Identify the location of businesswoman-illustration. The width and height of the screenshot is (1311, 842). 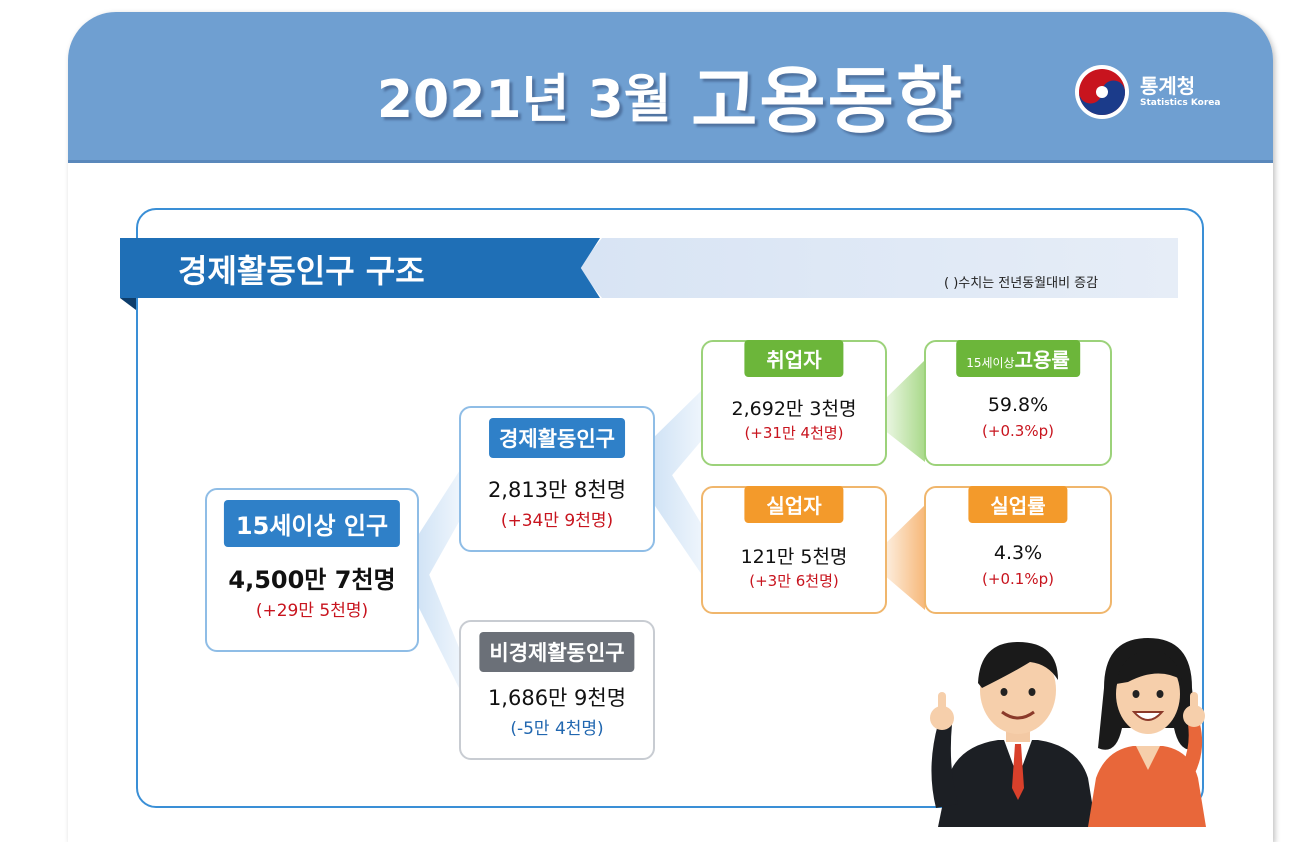
(1147, 732).